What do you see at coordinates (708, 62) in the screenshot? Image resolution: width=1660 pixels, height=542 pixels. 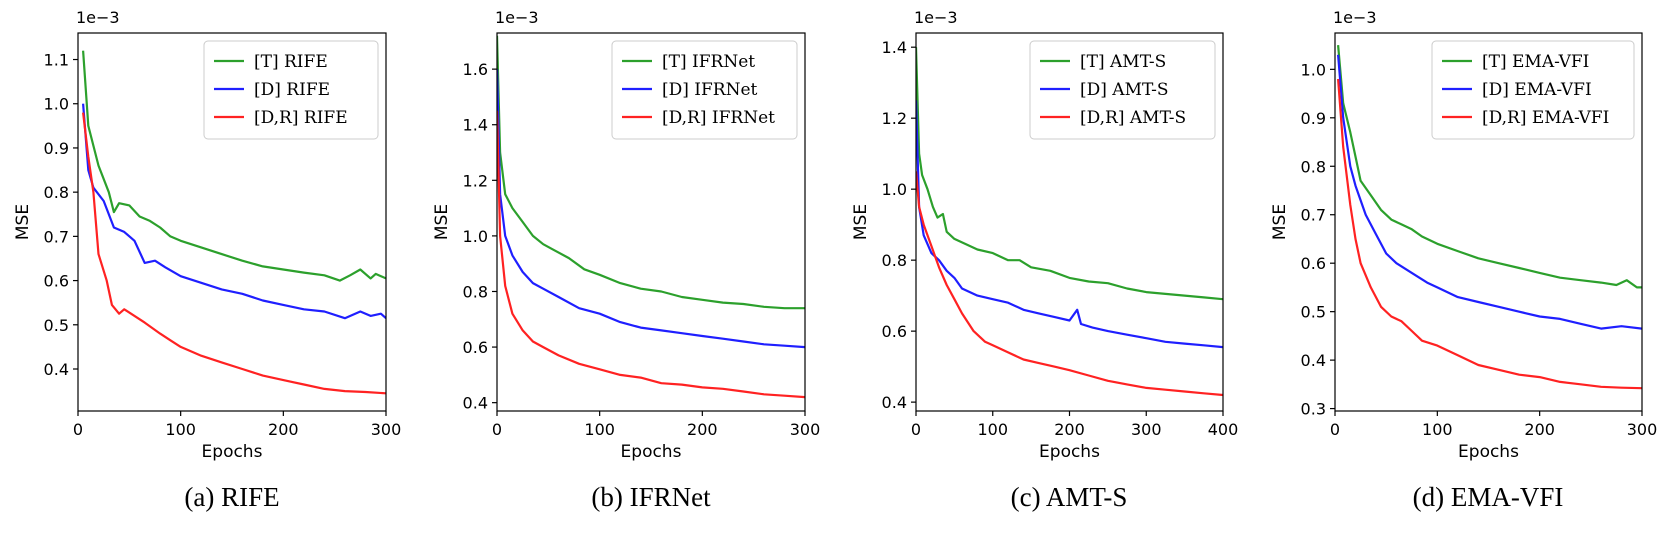 I see `legend-label: [T] IFRNet` at bounding box center [708, 62].